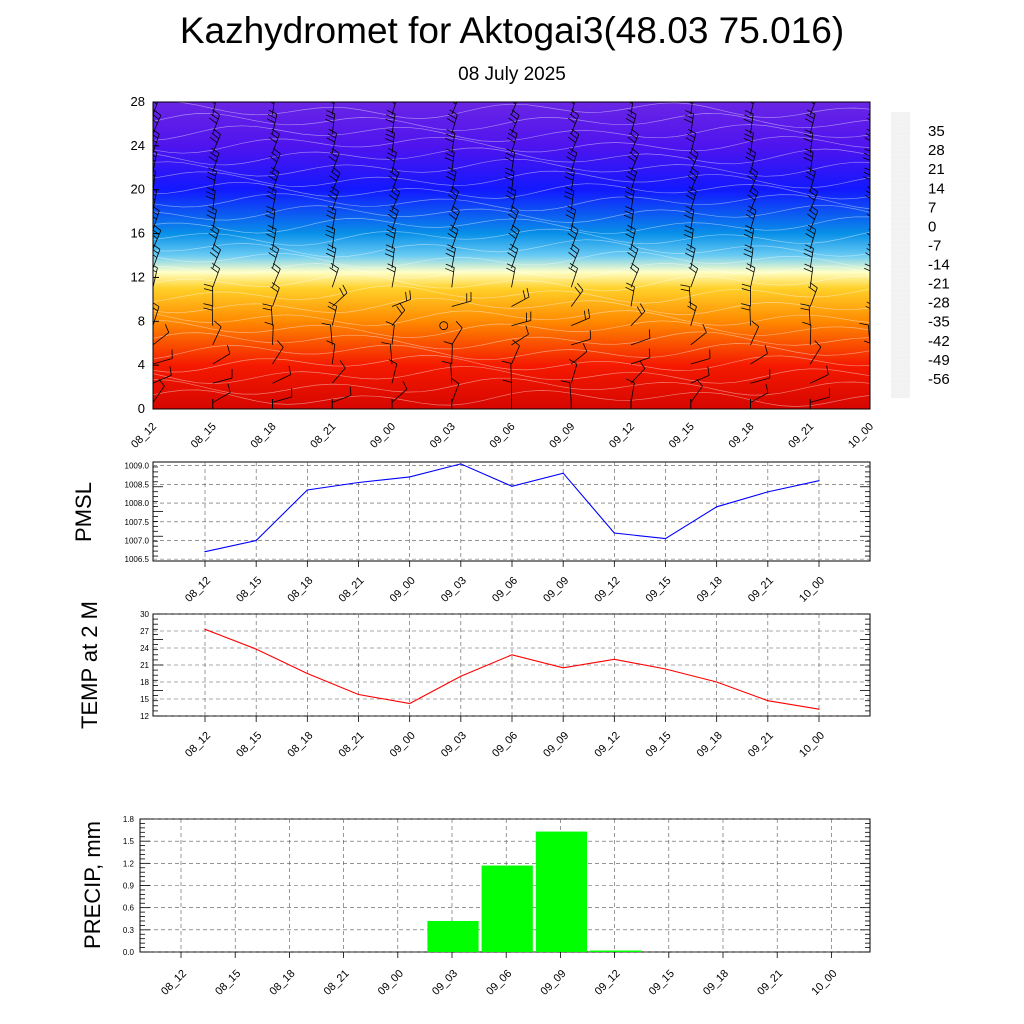 The height and width of the screenshot is (1024, 1024). Describe the element at coordinates (770, 983) in the screenshot. I see `x-tick-label: 09_21` at that location.